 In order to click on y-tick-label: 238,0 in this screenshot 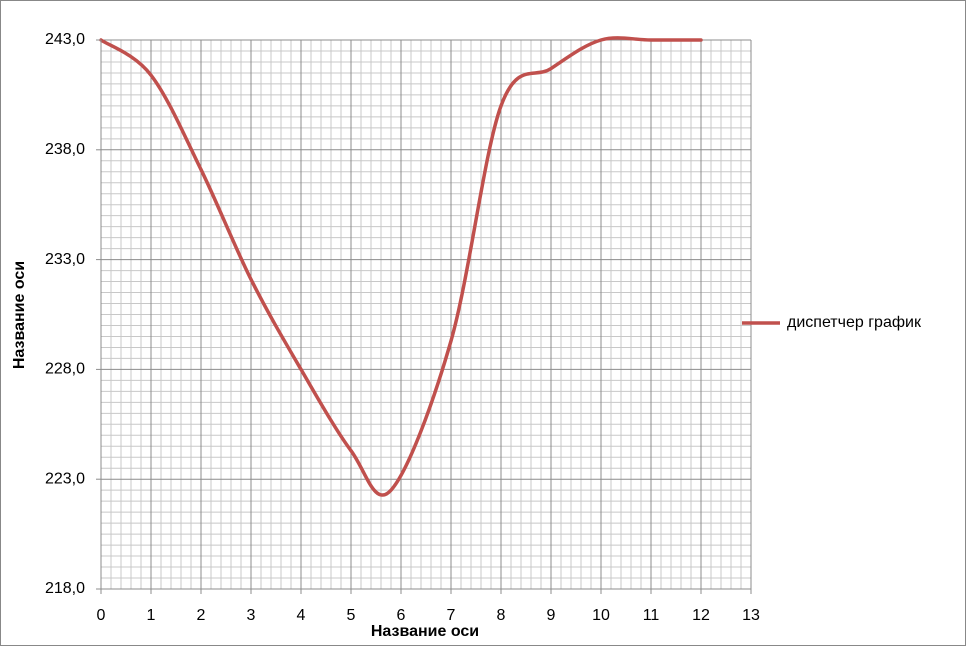, I will do `click(65, 149)`.